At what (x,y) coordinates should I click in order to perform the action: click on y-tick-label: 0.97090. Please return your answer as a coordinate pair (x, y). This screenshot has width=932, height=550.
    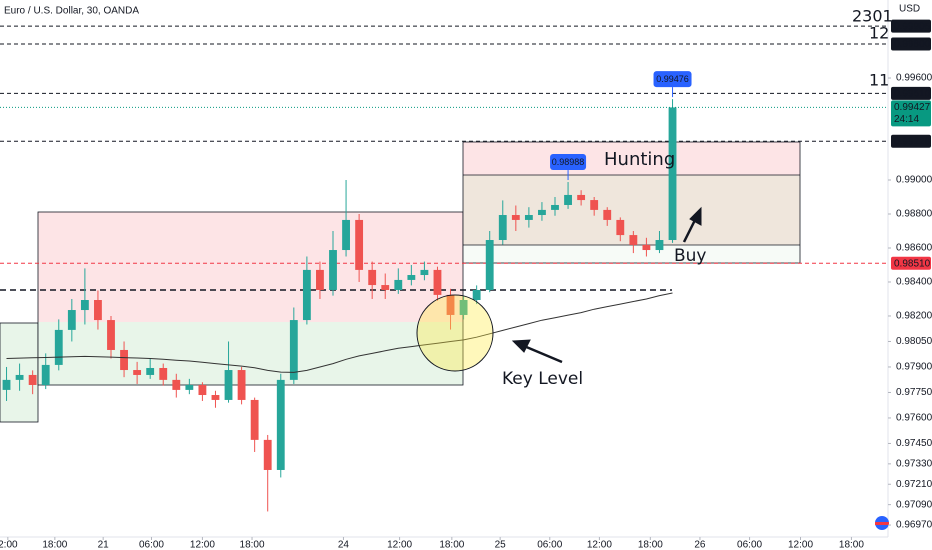
    Looking at the image, I should click on (914, 504).